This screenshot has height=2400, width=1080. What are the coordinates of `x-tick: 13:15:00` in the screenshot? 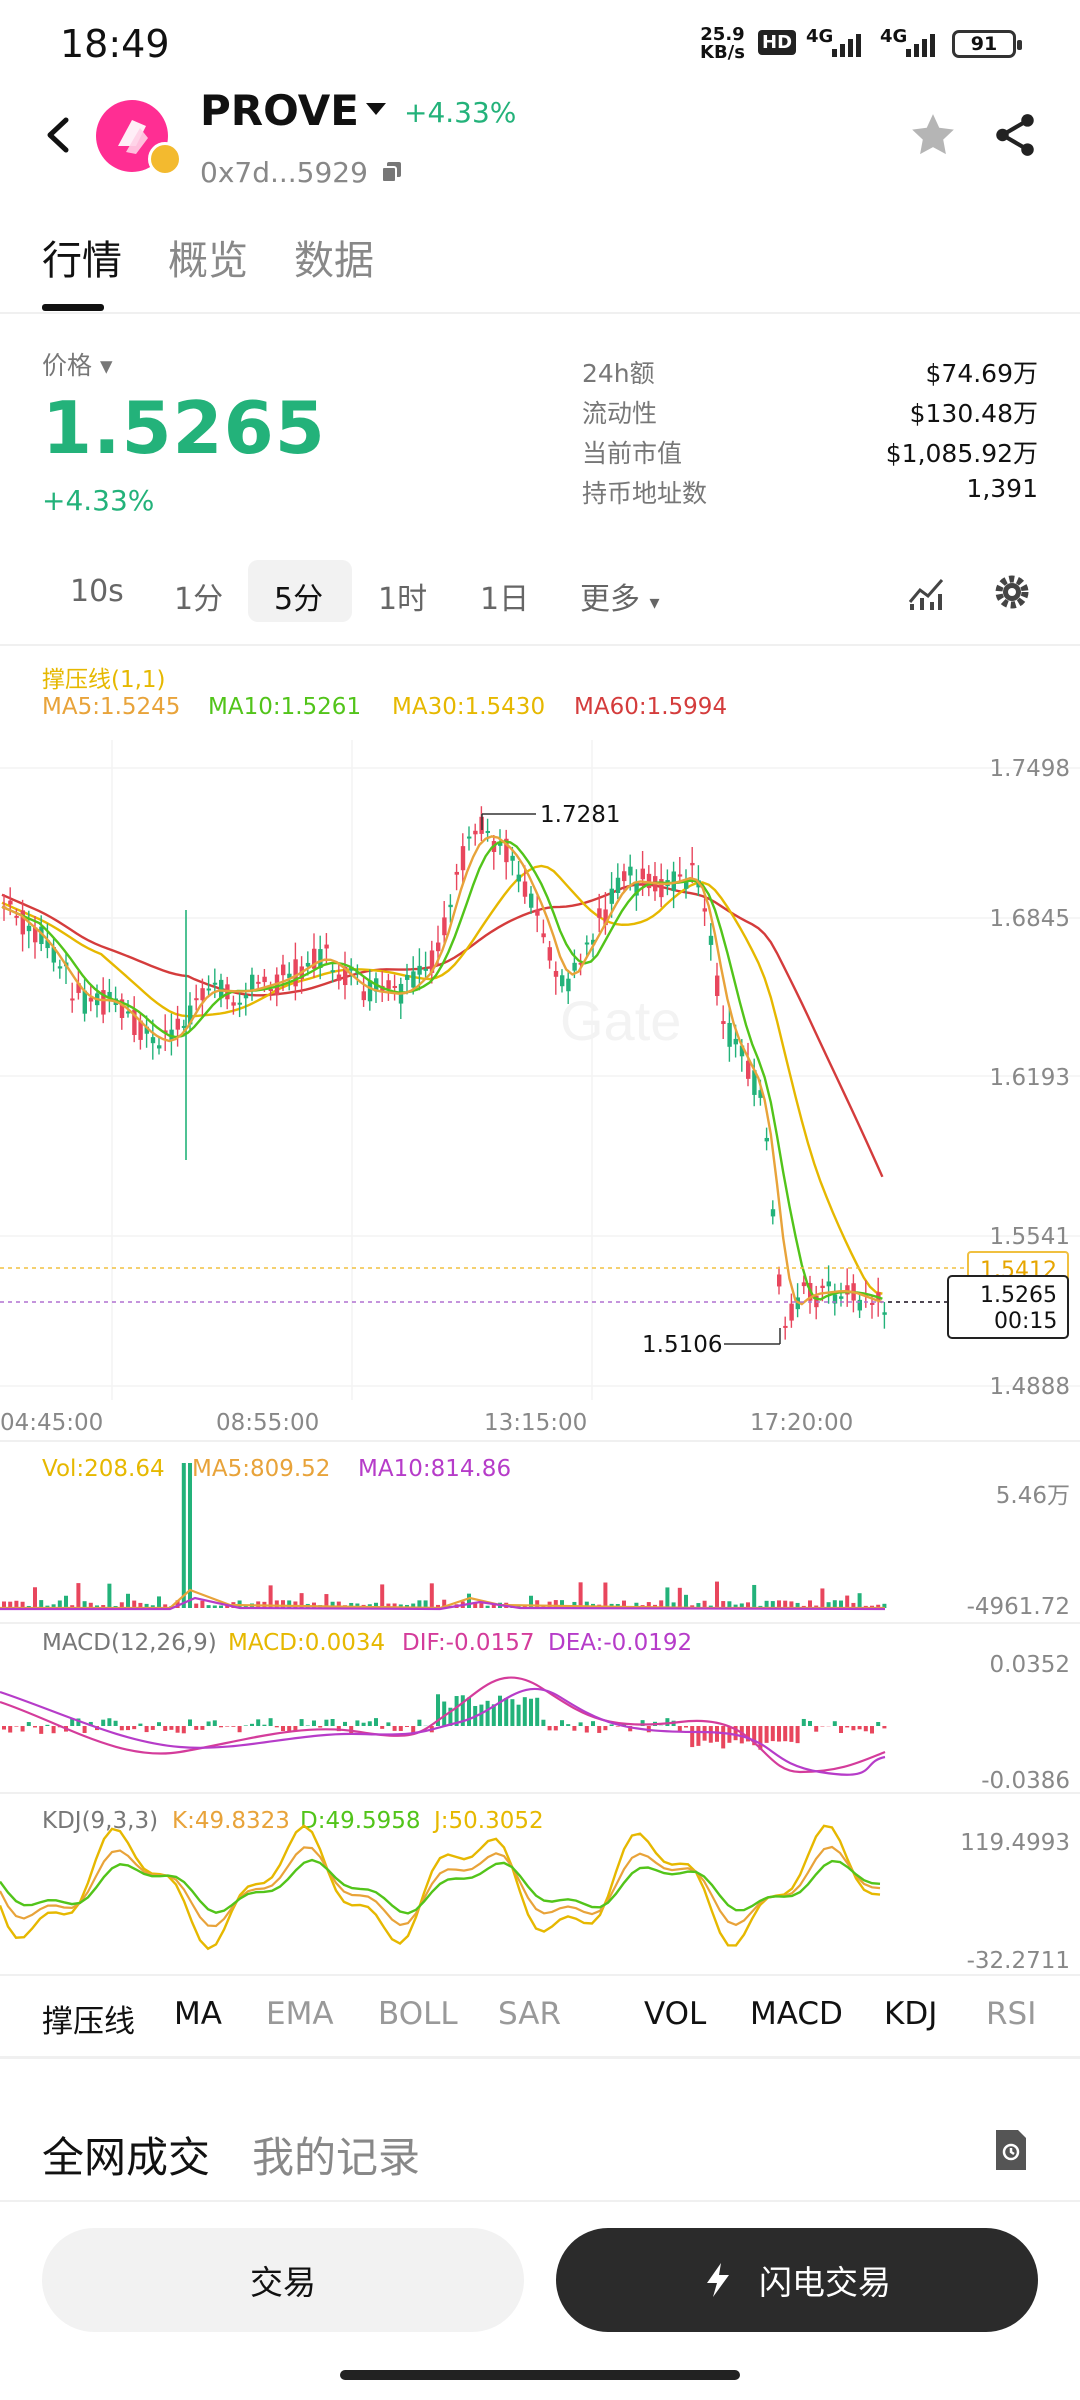 It's located at (535, 1423).